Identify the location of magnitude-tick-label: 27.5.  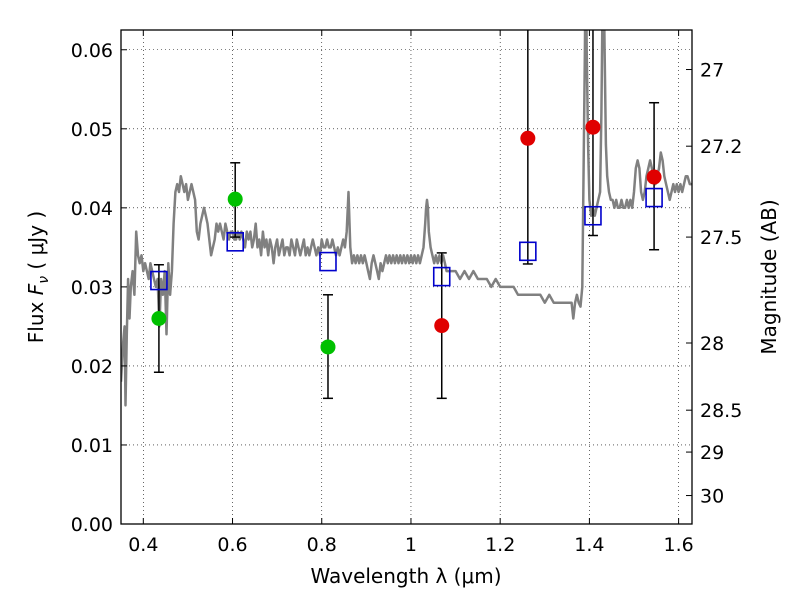
(721, 238).